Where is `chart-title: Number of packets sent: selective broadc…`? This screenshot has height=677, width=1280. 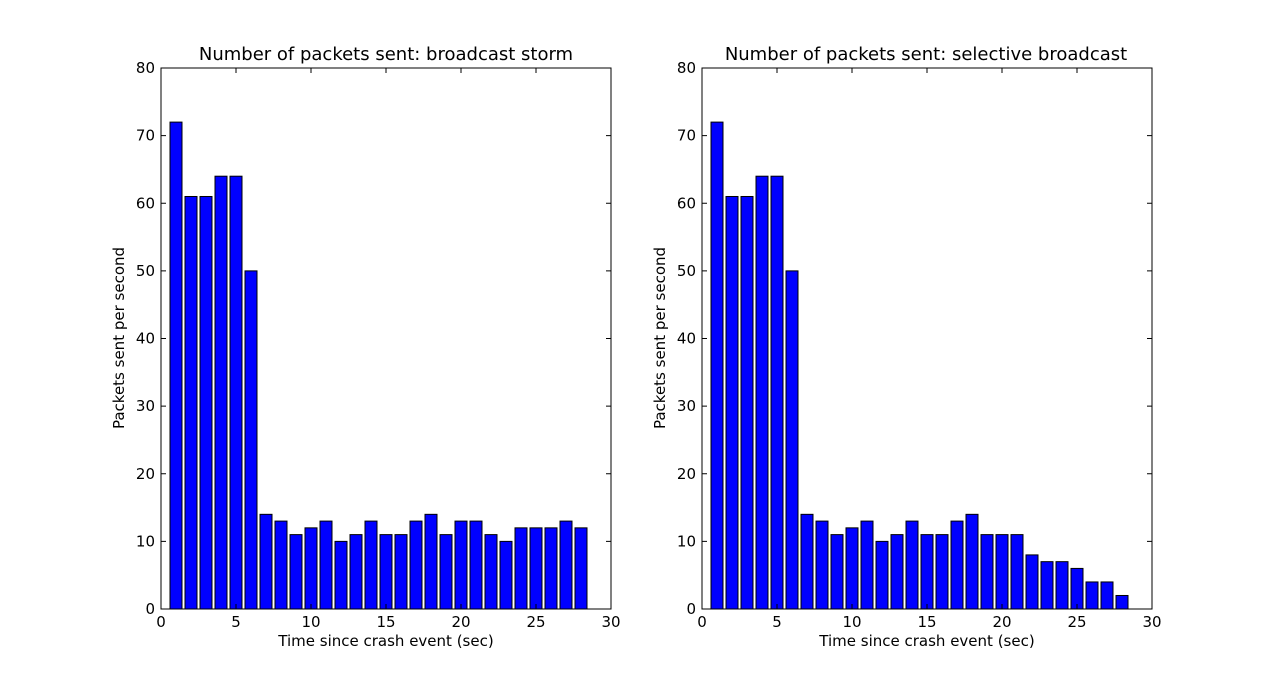 chart-title: Number of packets sent: selective broadc… is located at coordinates (926, 54).